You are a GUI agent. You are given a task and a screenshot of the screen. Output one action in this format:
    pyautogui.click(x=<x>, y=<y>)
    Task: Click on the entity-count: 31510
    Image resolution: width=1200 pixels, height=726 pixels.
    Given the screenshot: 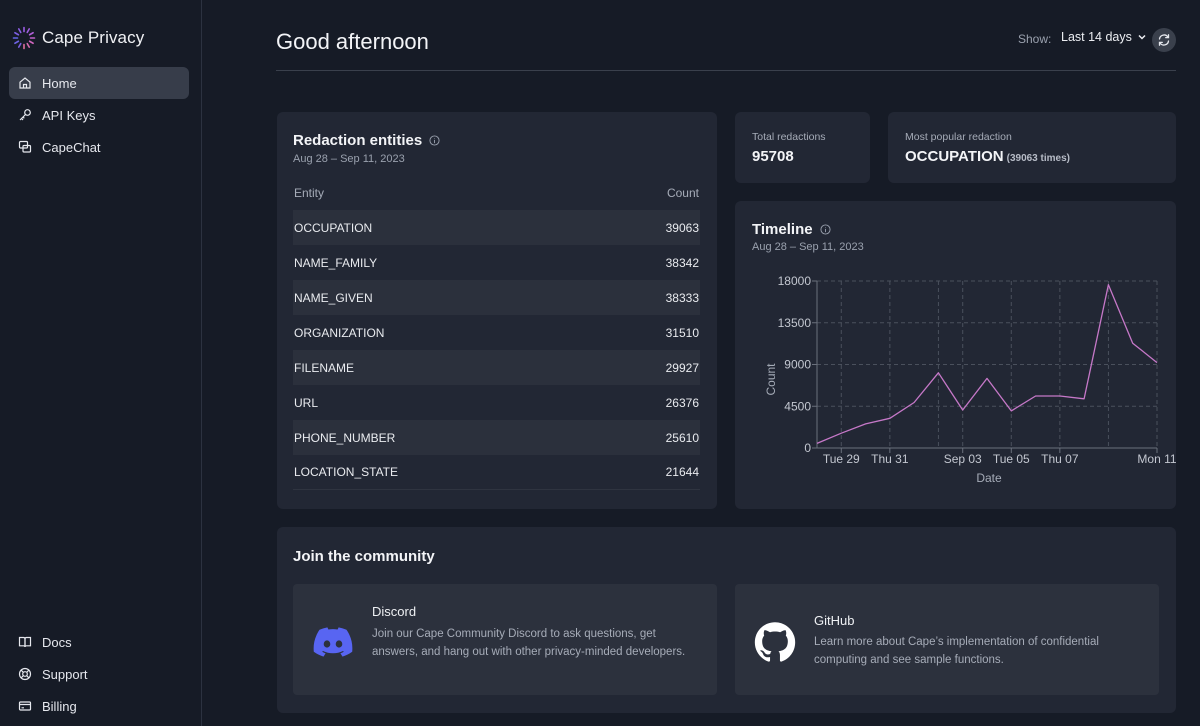 What is the action you would take?
    pyautogui.click(x=682, y=332)
    